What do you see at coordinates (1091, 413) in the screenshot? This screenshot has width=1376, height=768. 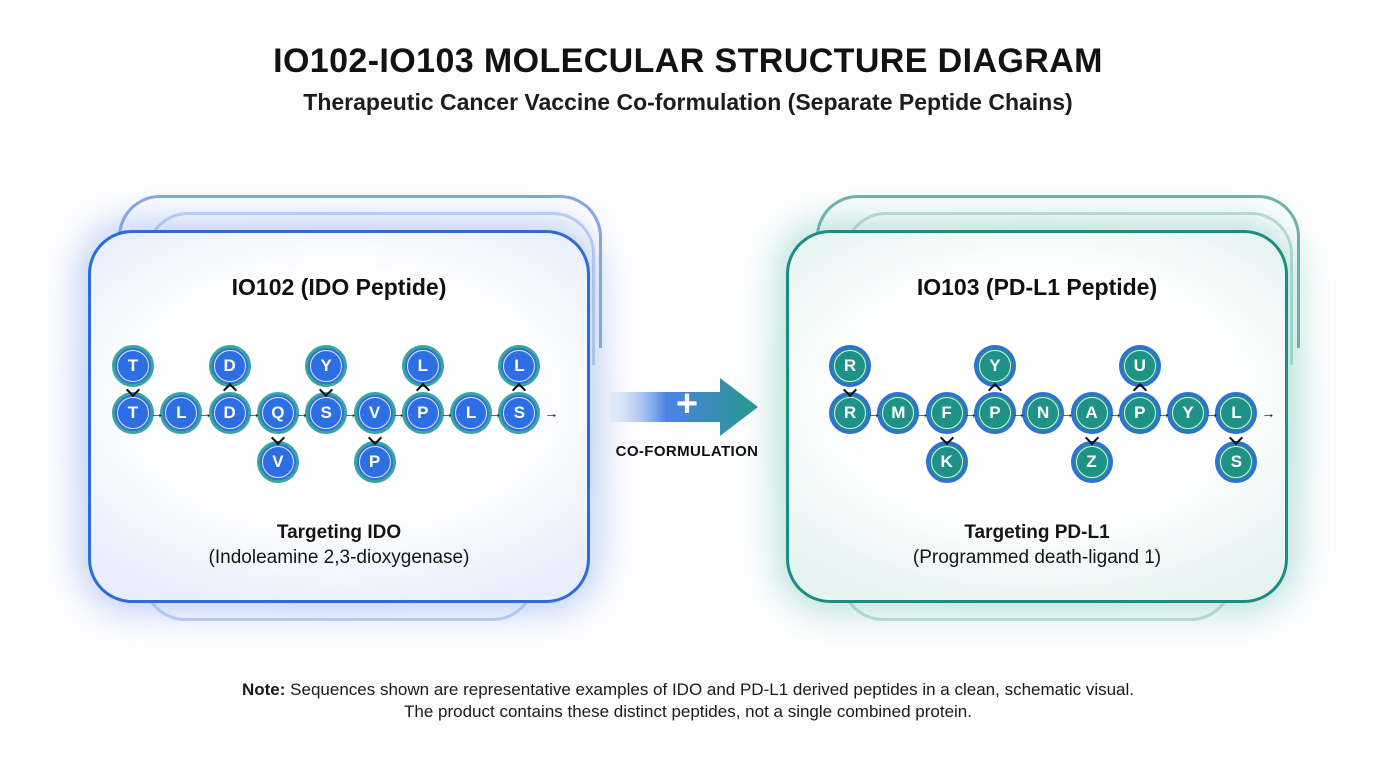 I see `residue-A: A` at bounding box center [1091, 413].